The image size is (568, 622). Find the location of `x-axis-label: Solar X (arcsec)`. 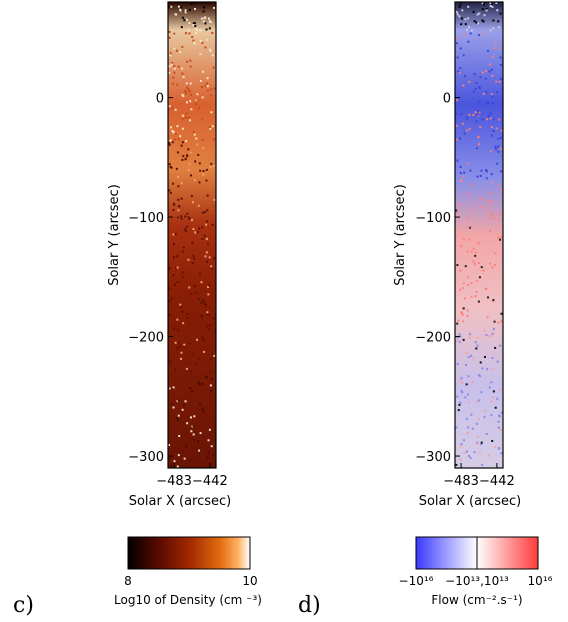

x-axis-label: Solar X (arcsec) is located at coordinates (180, 501).